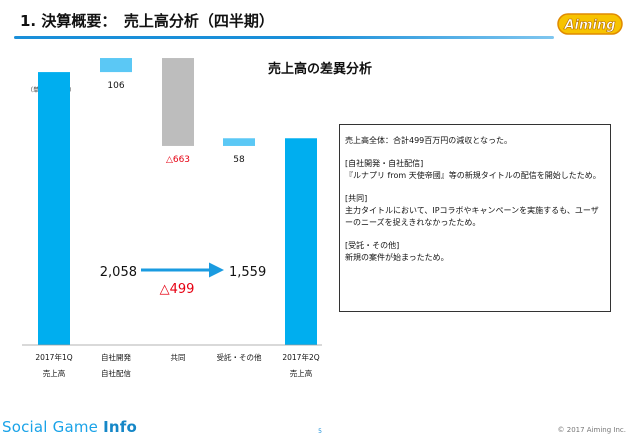 The width and height of the screenshot is (640, 443). I want to click on footer-brand: Social Game Info, so click(69, 427).